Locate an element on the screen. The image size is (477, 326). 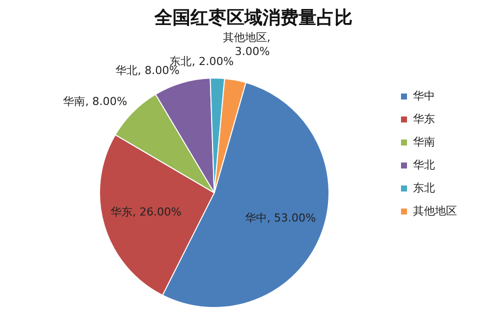
legend-label: 华东 is located at coordinates (424, 119).